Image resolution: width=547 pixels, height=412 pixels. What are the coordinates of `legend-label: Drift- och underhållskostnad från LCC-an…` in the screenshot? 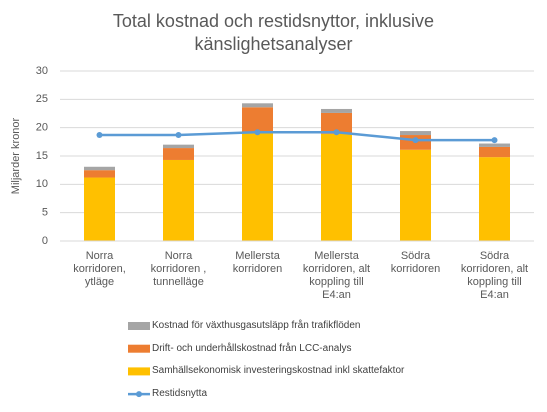 It's located at (252, 348).